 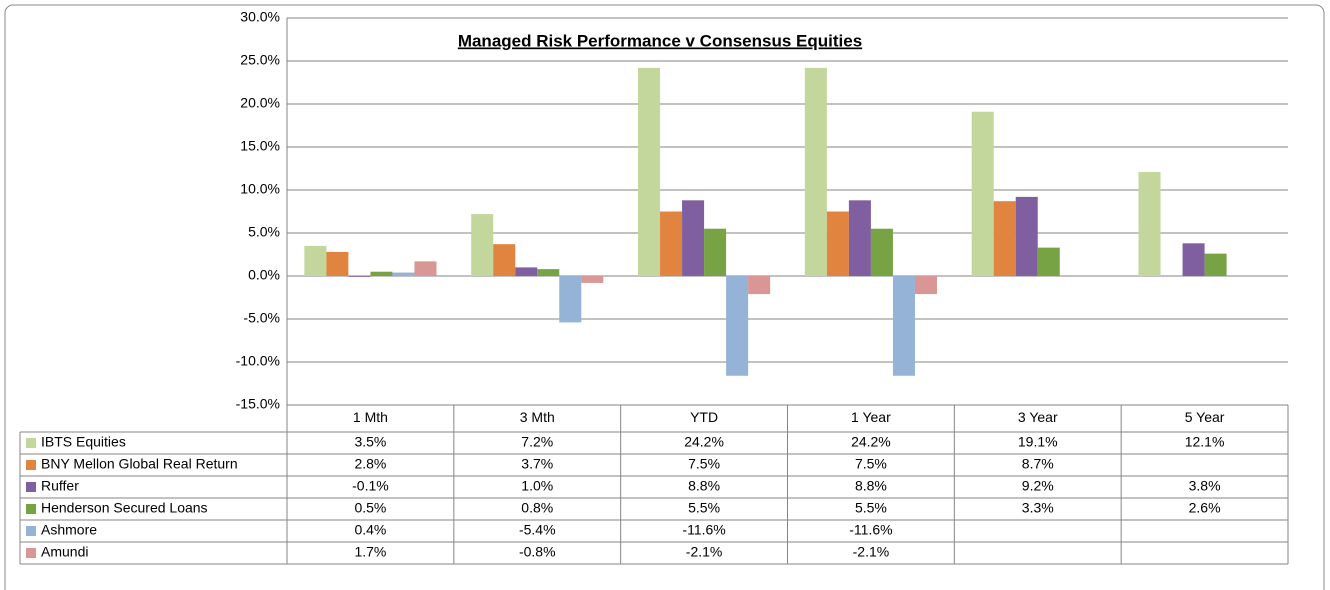 I want to click on table-value: 0.5%, so click(x=370, y=508).